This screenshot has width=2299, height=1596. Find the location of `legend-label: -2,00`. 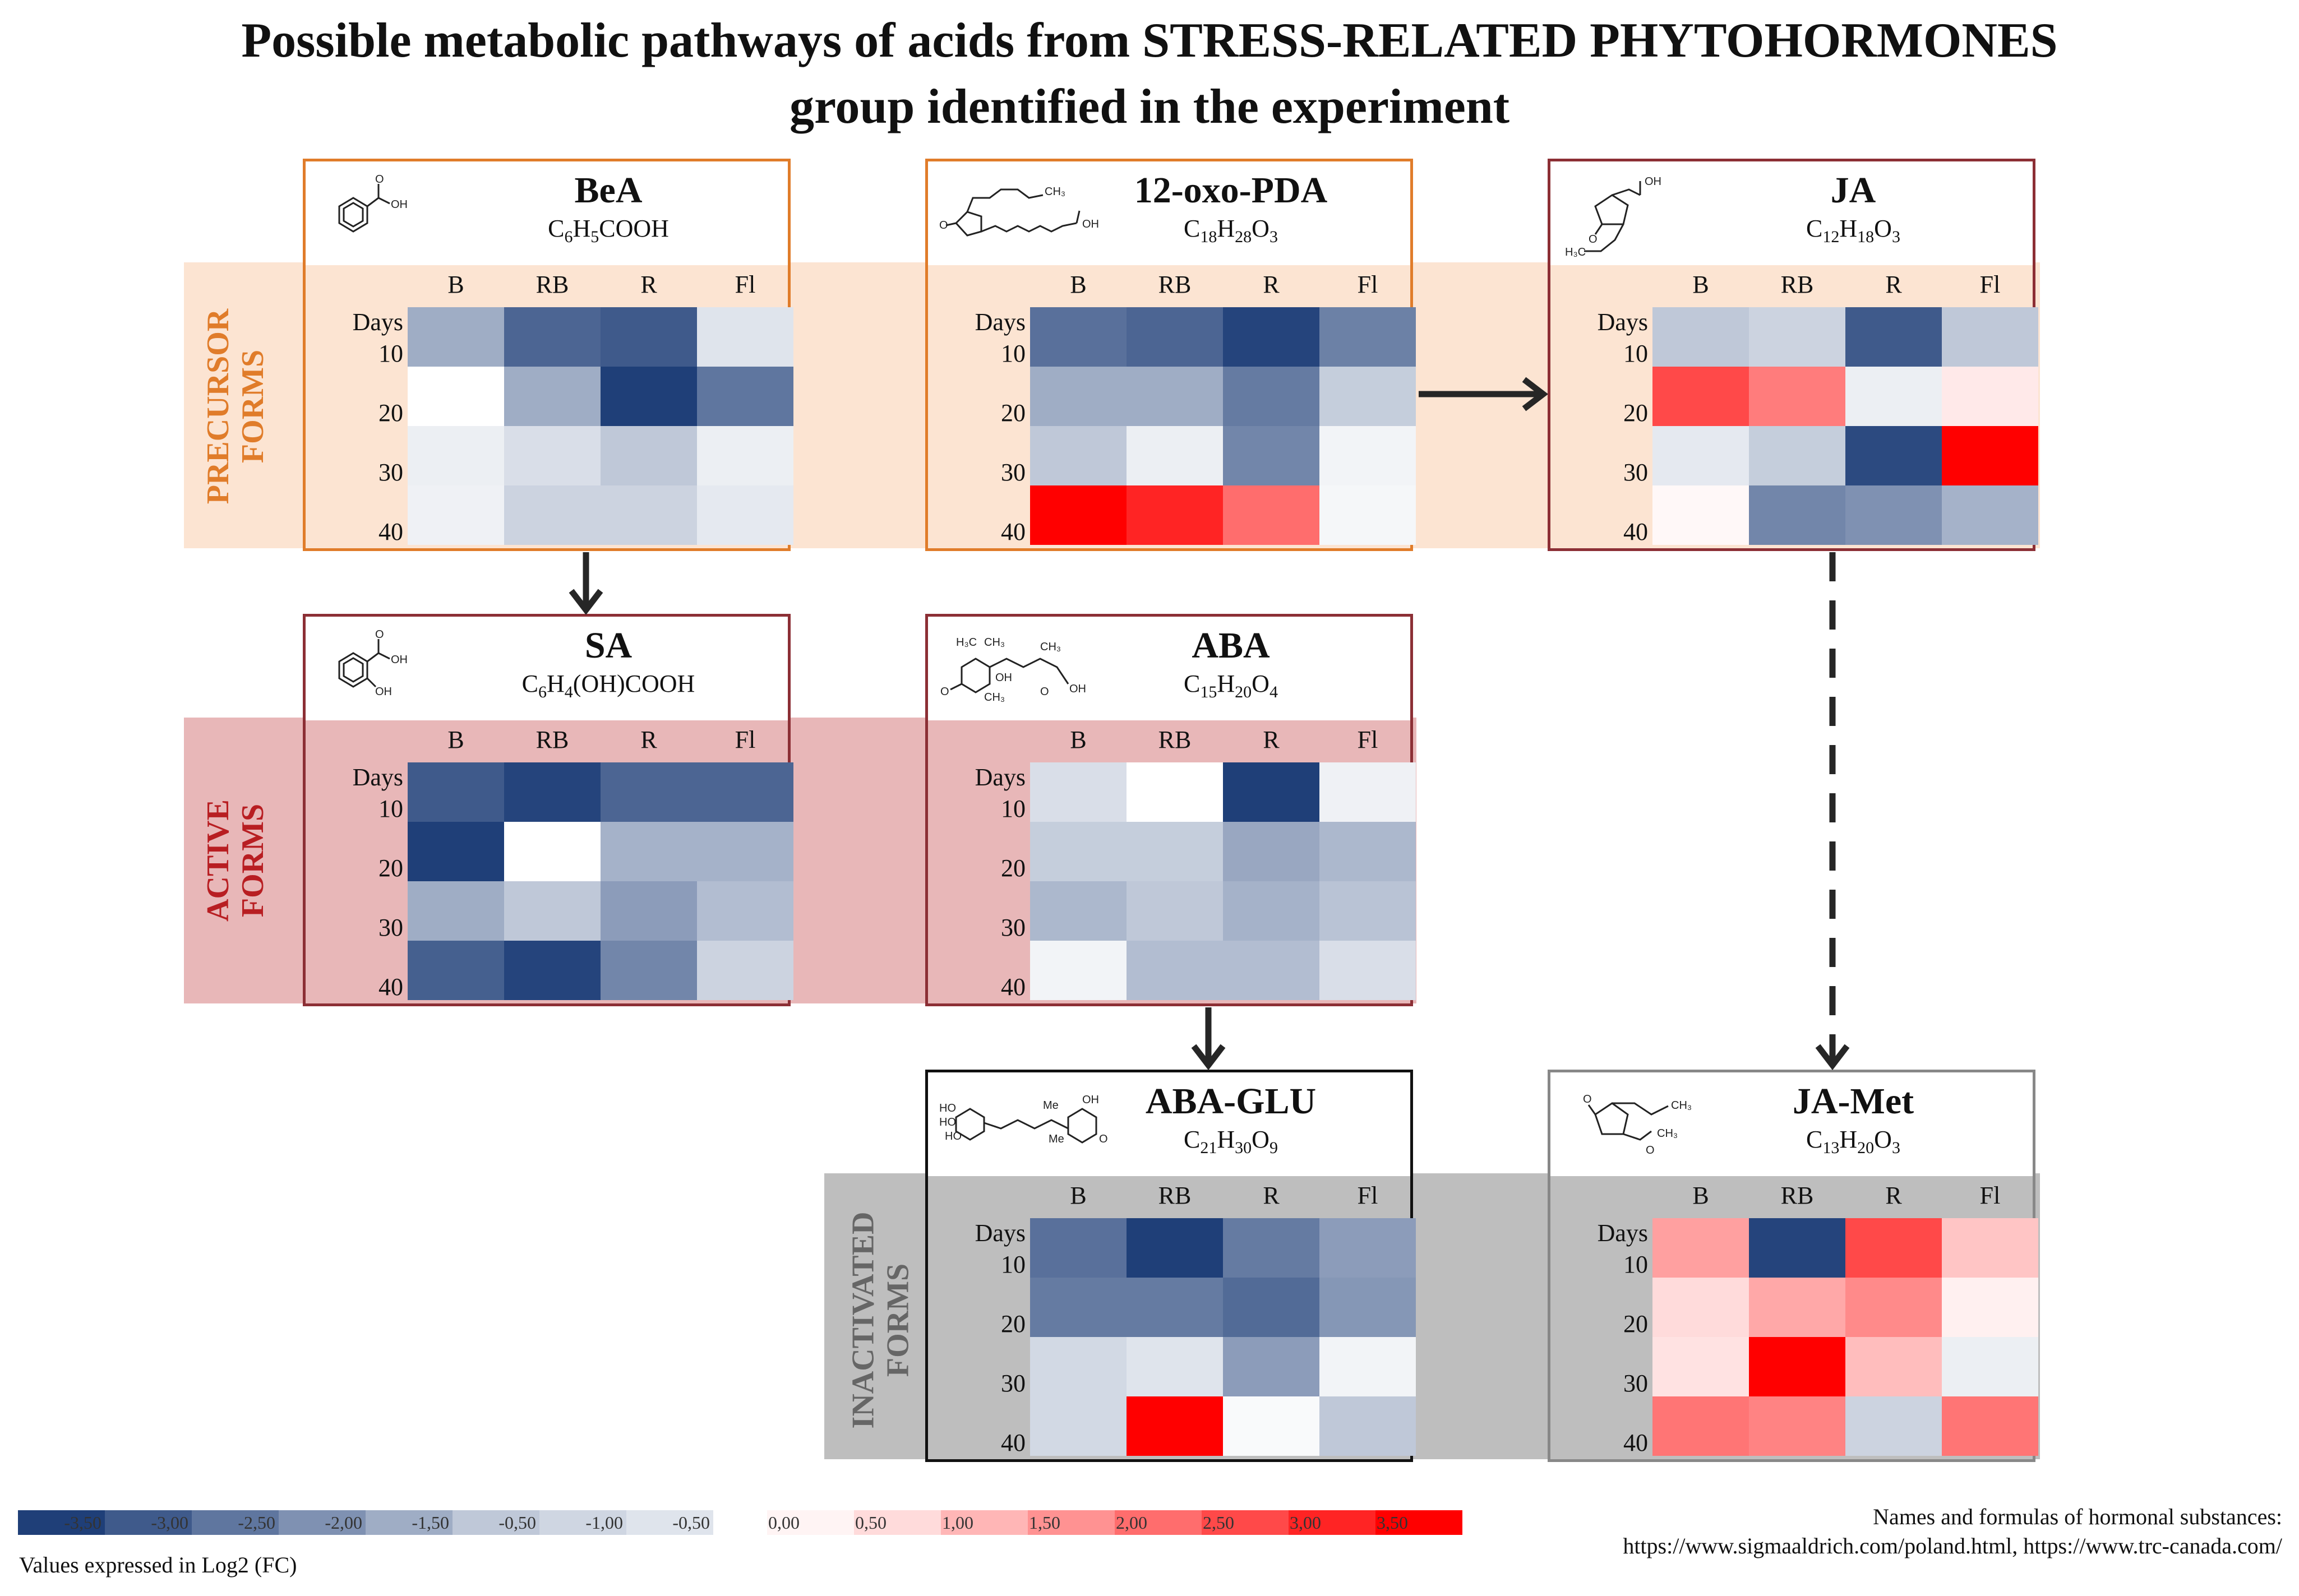

legend-label: -2,00 is located at coordinates (343, 1522).